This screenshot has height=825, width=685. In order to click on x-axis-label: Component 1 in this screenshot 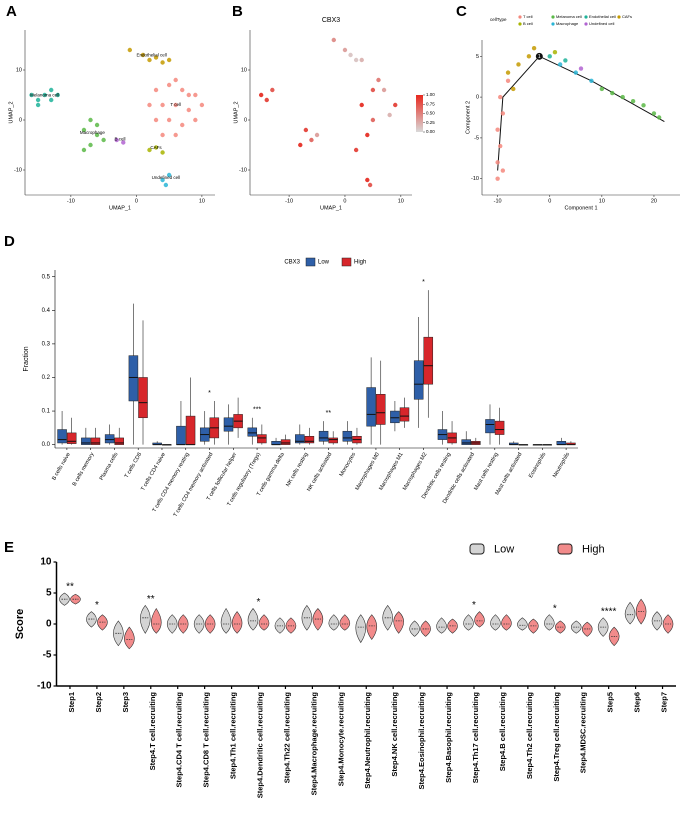, I will do `click(580, 208)`.